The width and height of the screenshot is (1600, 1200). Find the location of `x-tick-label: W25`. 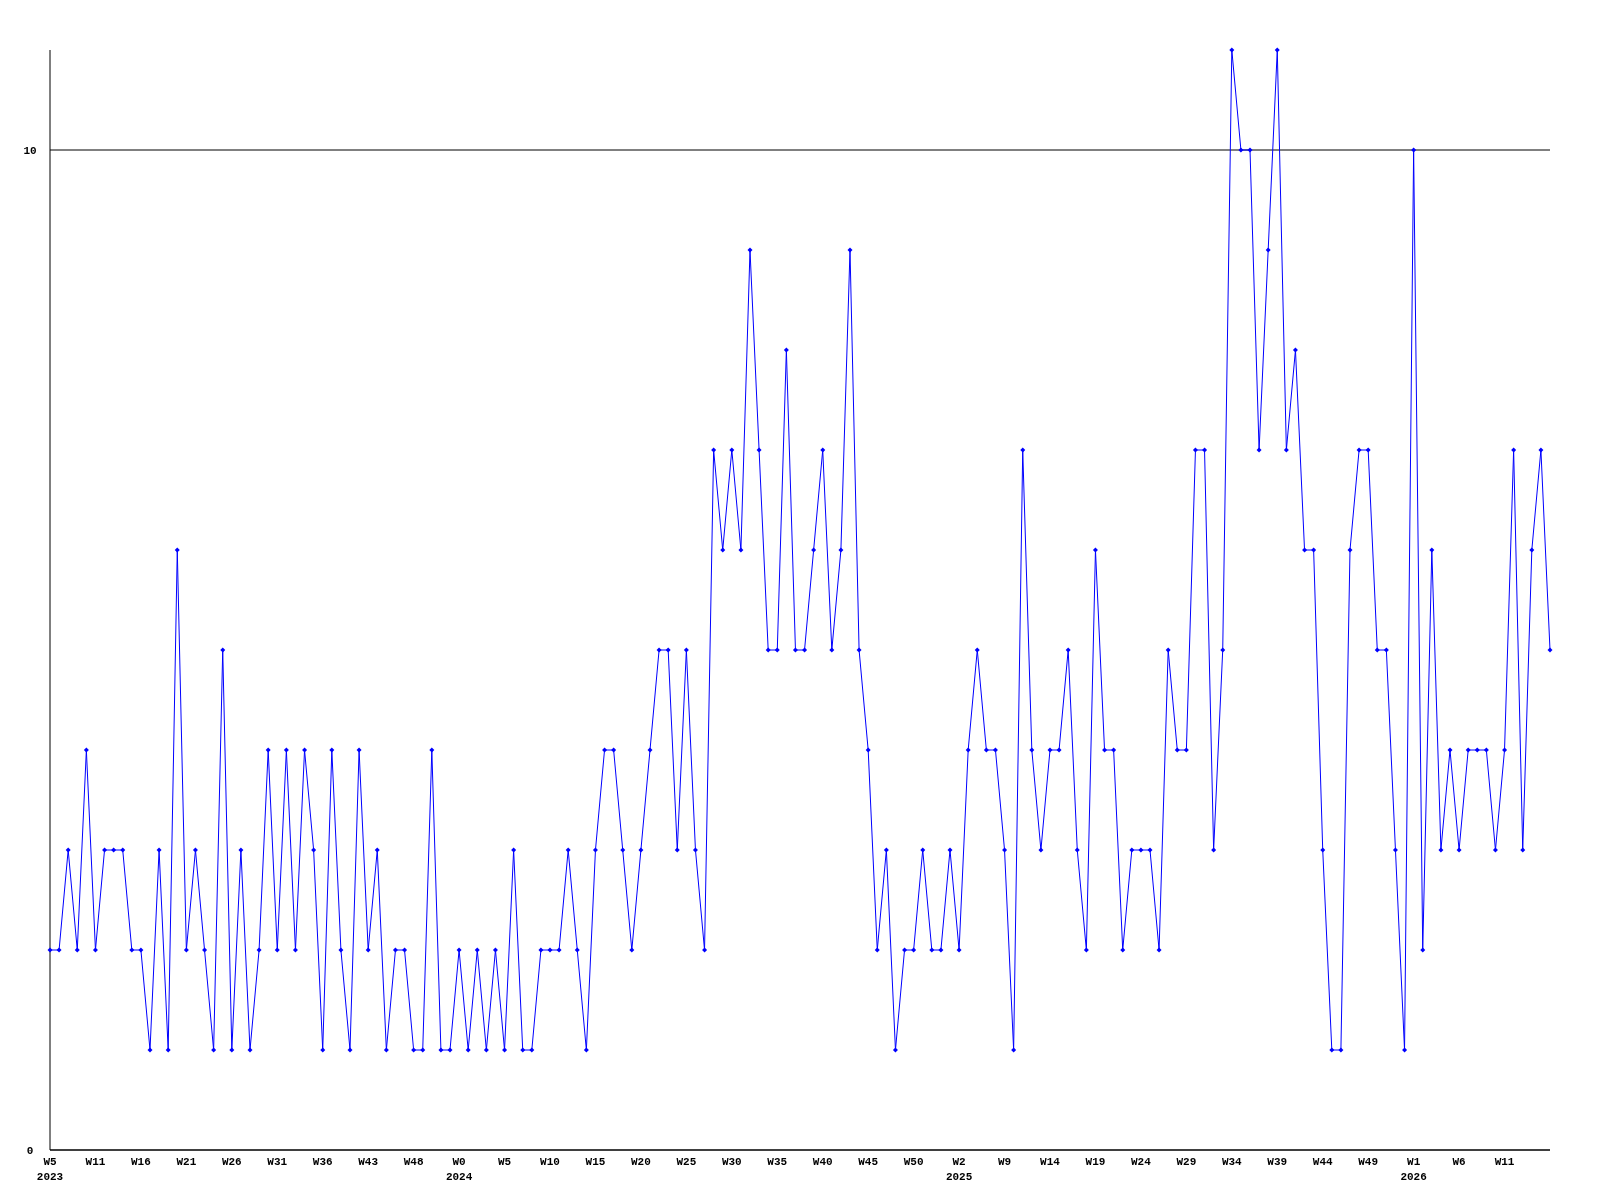

x-tick-label: W25 is located at coordinates (686, 1162).